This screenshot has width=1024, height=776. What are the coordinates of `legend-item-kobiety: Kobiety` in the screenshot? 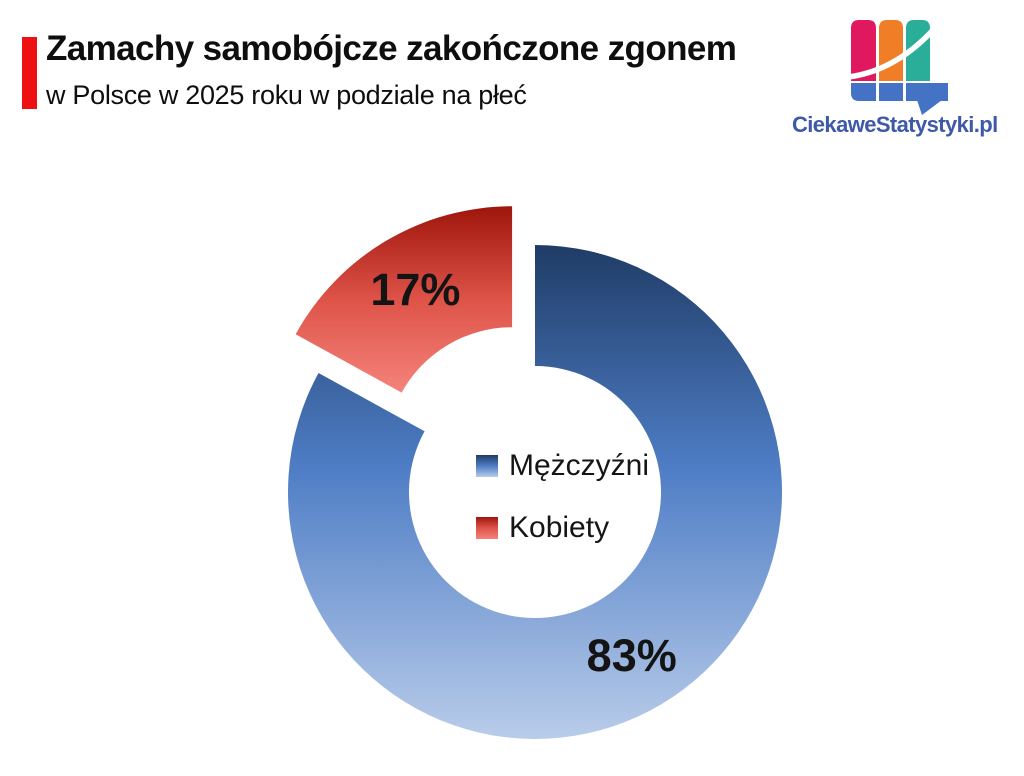 It's located at (562, 528).